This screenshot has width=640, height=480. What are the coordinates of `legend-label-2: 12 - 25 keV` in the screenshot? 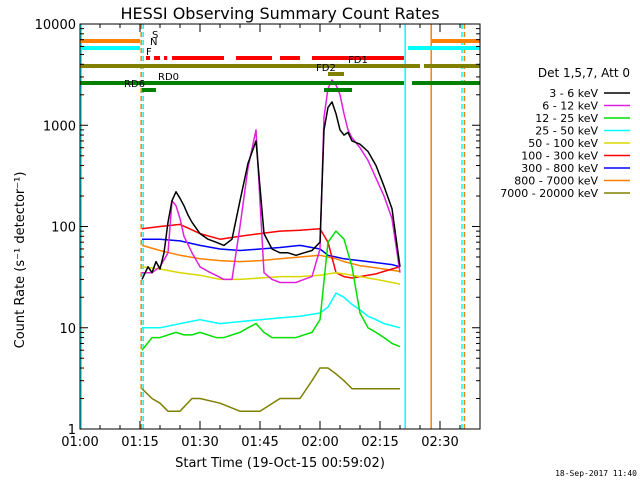 It's located at (566, 118).